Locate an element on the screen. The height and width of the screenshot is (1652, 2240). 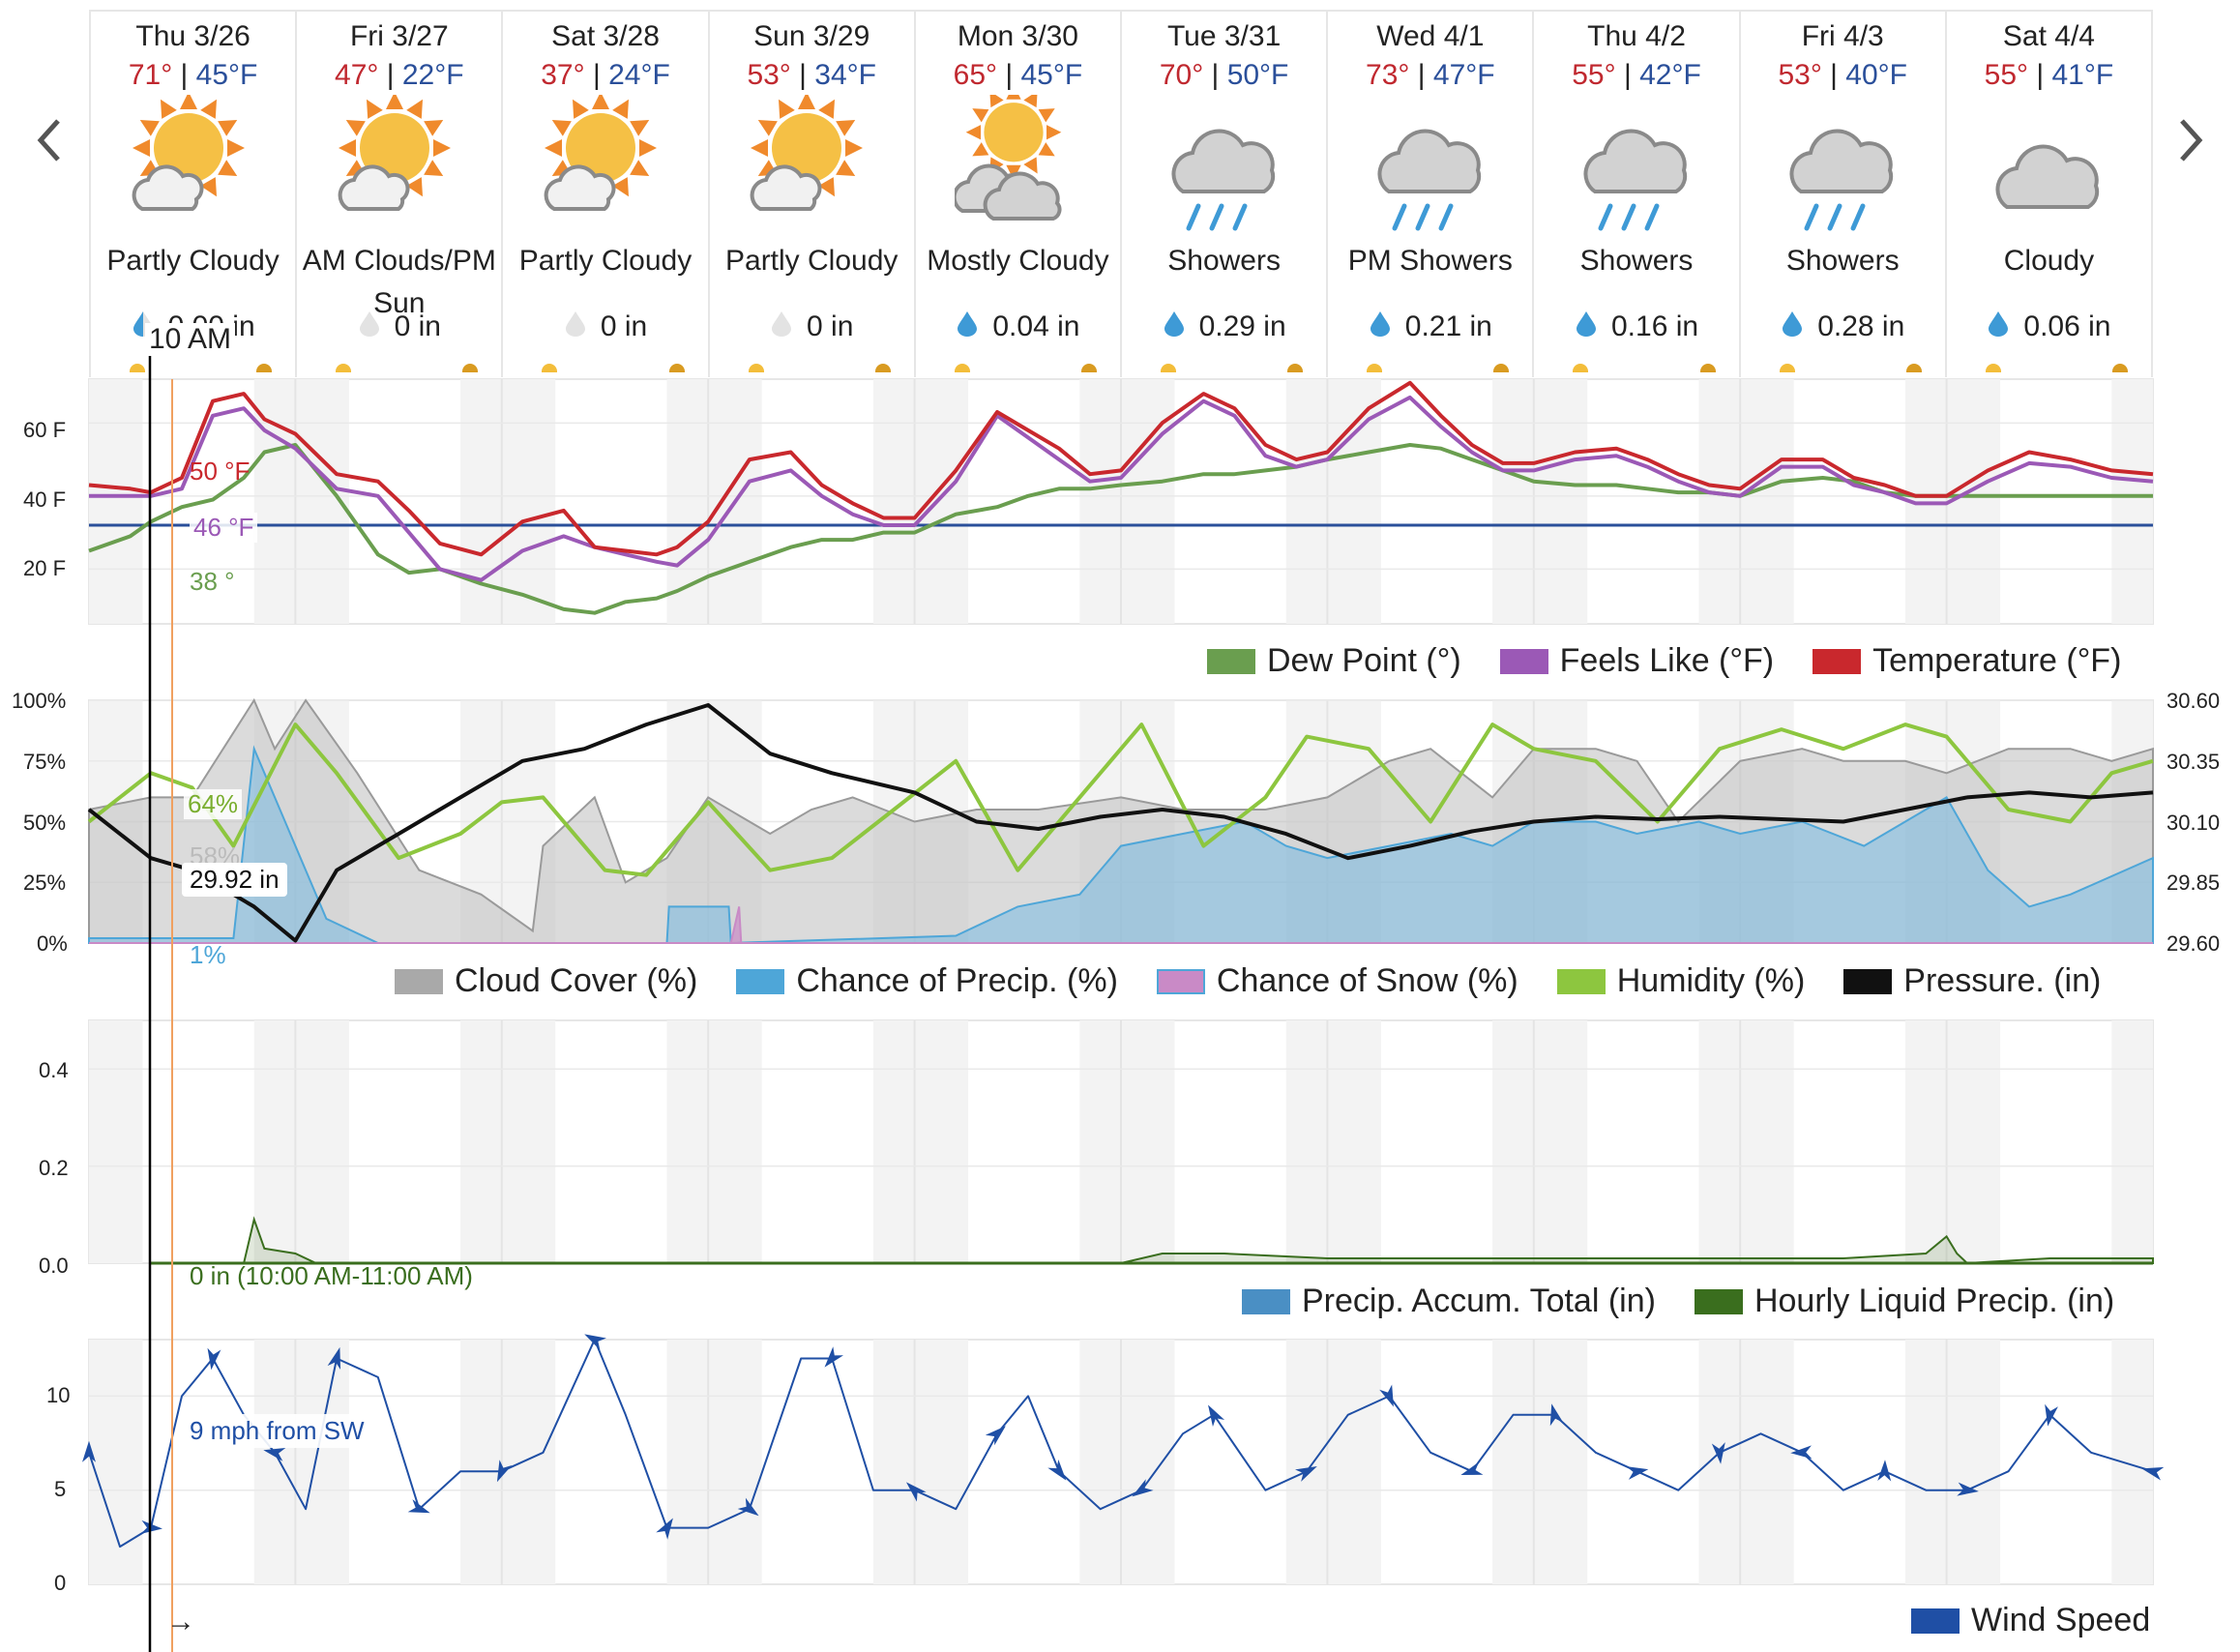
legend-chance-precip: Chance of Precip. (%) is located at coordinates (927, 981).